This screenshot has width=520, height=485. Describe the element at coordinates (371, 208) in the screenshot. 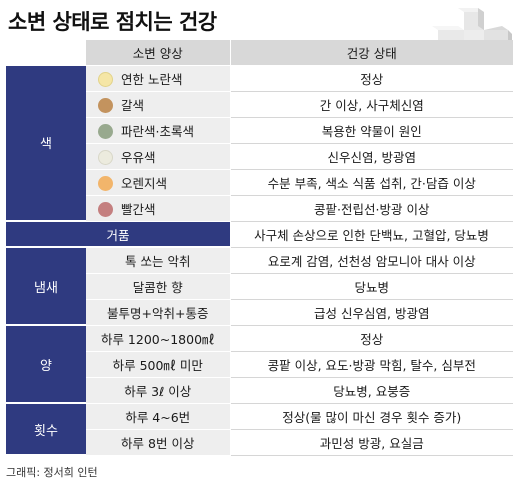

I see `health-cell: 콩팥·전립선·방광 이상` at that location.